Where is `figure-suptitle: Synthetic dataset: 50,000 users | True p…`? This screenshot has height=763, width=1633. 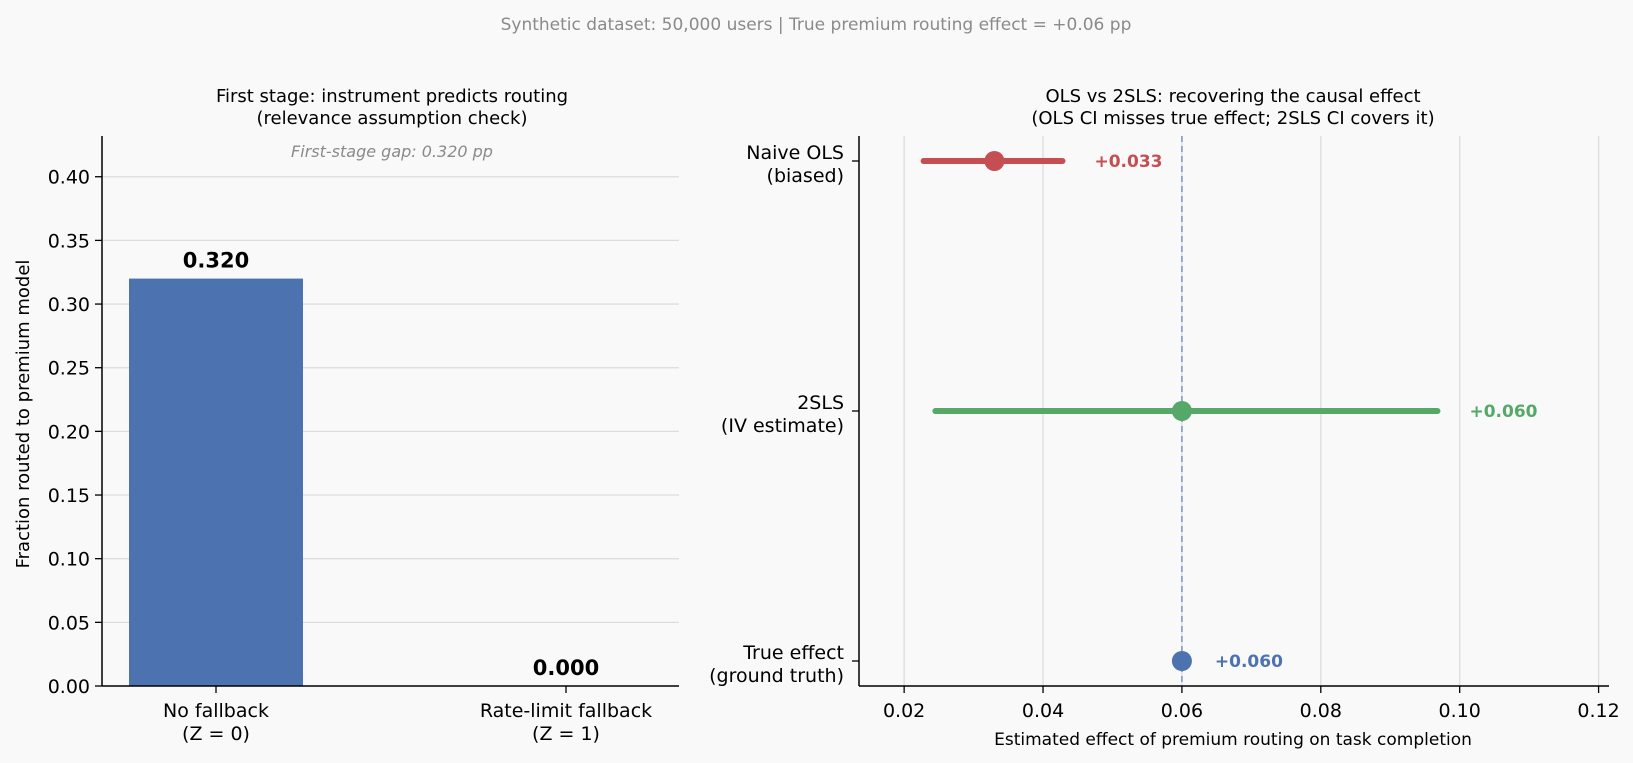 figure-suptitle: Synthetic dataset: 50,000 users | True p… is located at coordinates (816, 25).